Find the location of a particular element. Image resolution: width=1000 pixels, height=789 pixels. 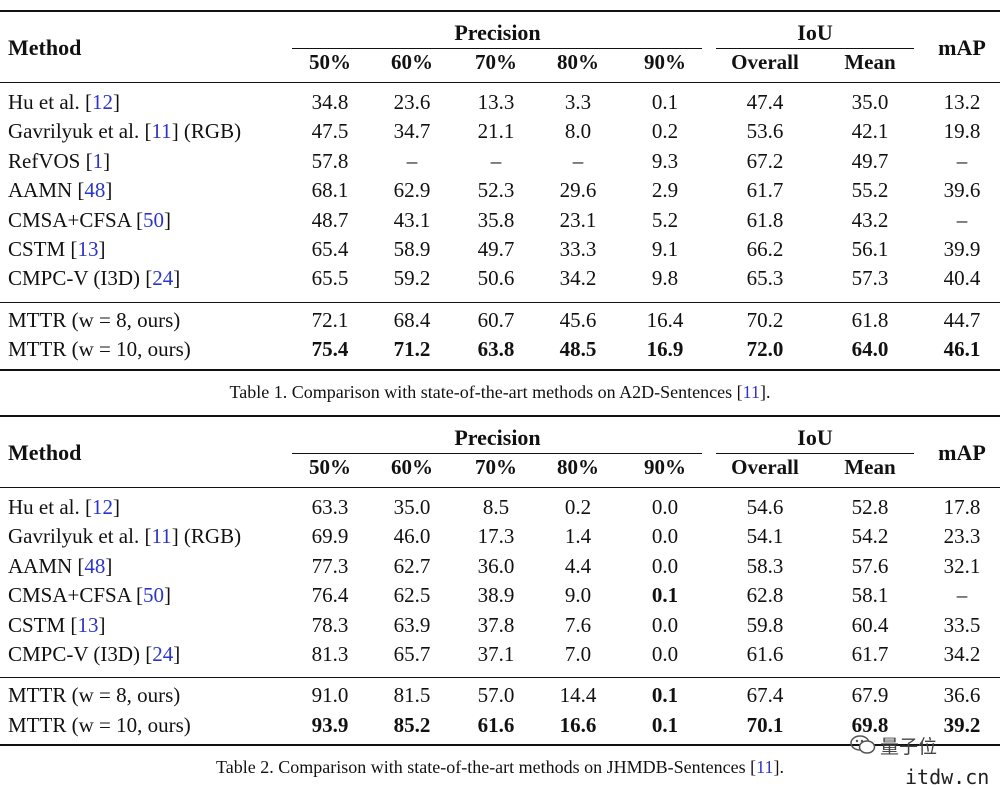

value-cell: 40.4 is located at coordinates (962, 278).